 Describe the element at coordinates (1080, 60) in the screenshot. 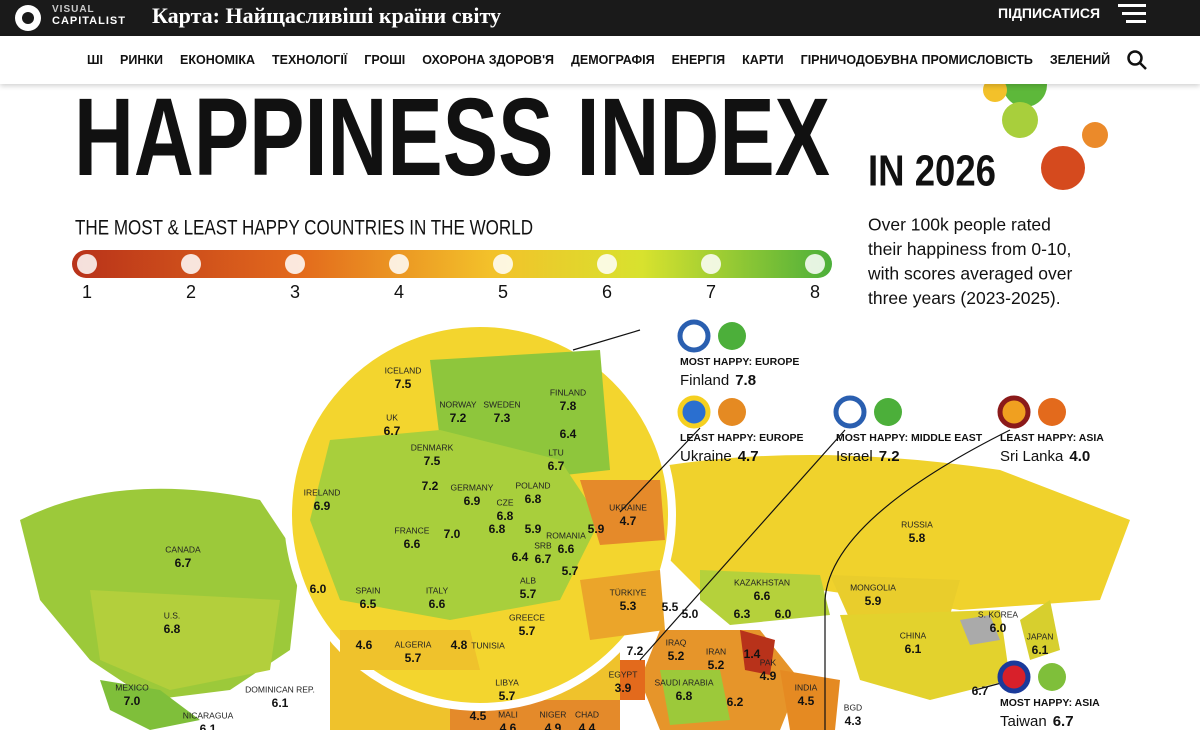

I see `nav-link: ЗЕЛЕНИЙ` at that location.